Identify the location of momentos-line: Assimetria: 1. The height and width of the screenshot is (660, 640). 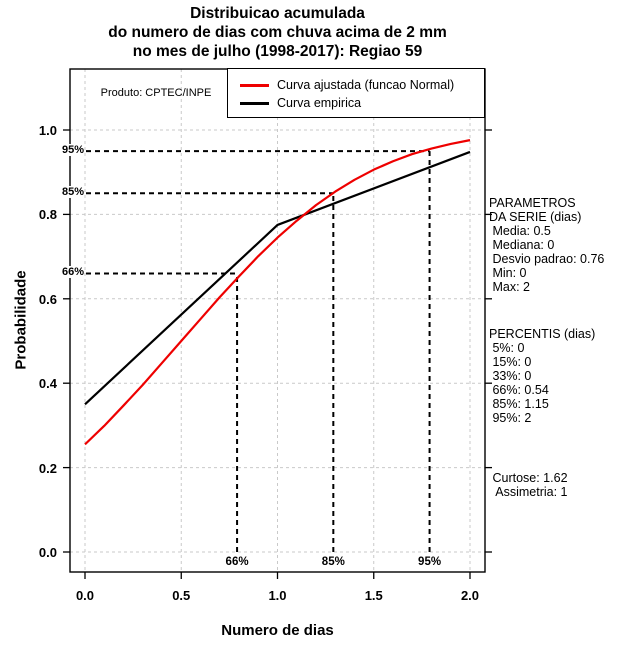
(528, 492).